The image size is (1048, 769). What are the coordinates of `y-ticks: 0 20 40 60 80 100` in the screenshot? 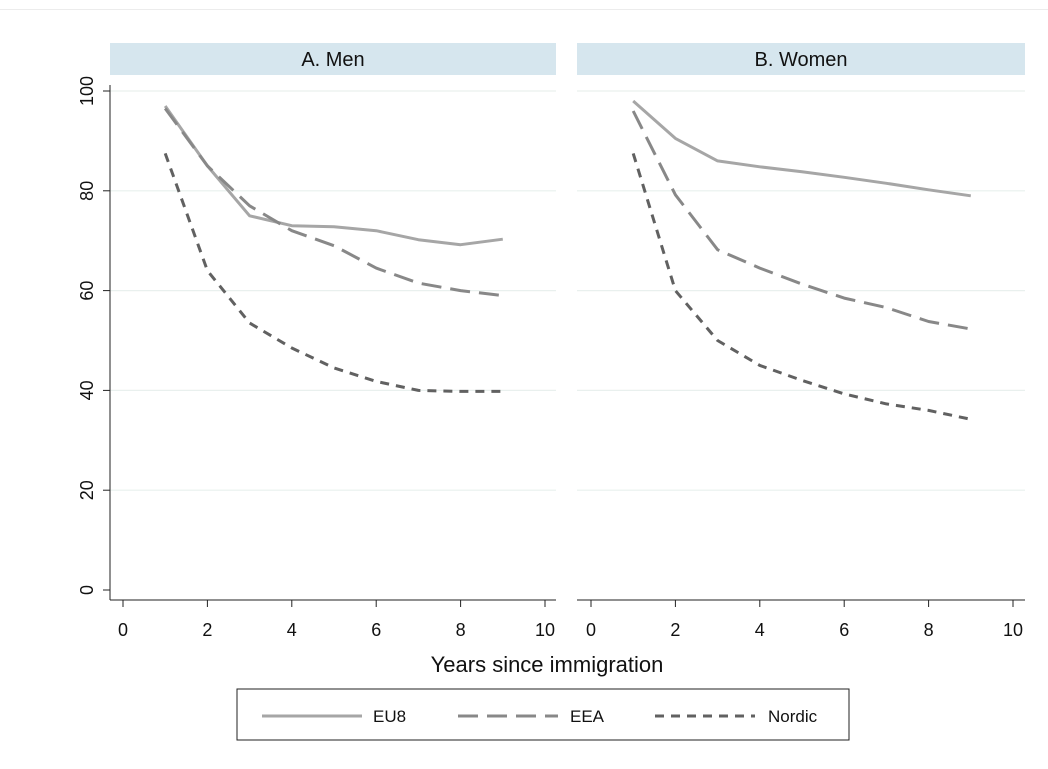 It's located at (93, 335).